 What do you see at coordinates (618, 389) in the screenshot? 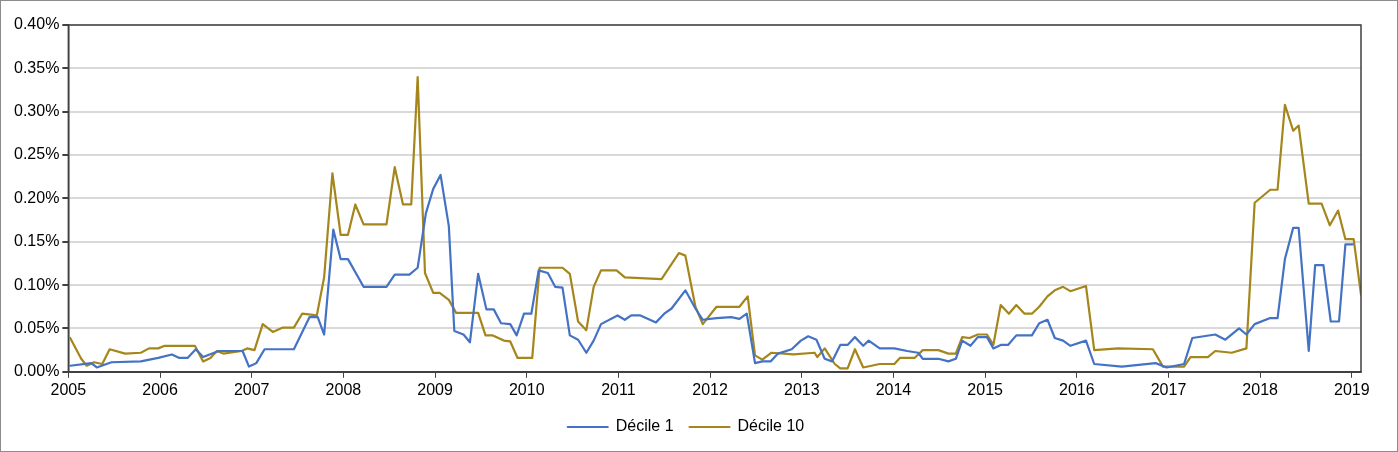
I see `x-tick-label: 2011` at bounding box center [618, 389].